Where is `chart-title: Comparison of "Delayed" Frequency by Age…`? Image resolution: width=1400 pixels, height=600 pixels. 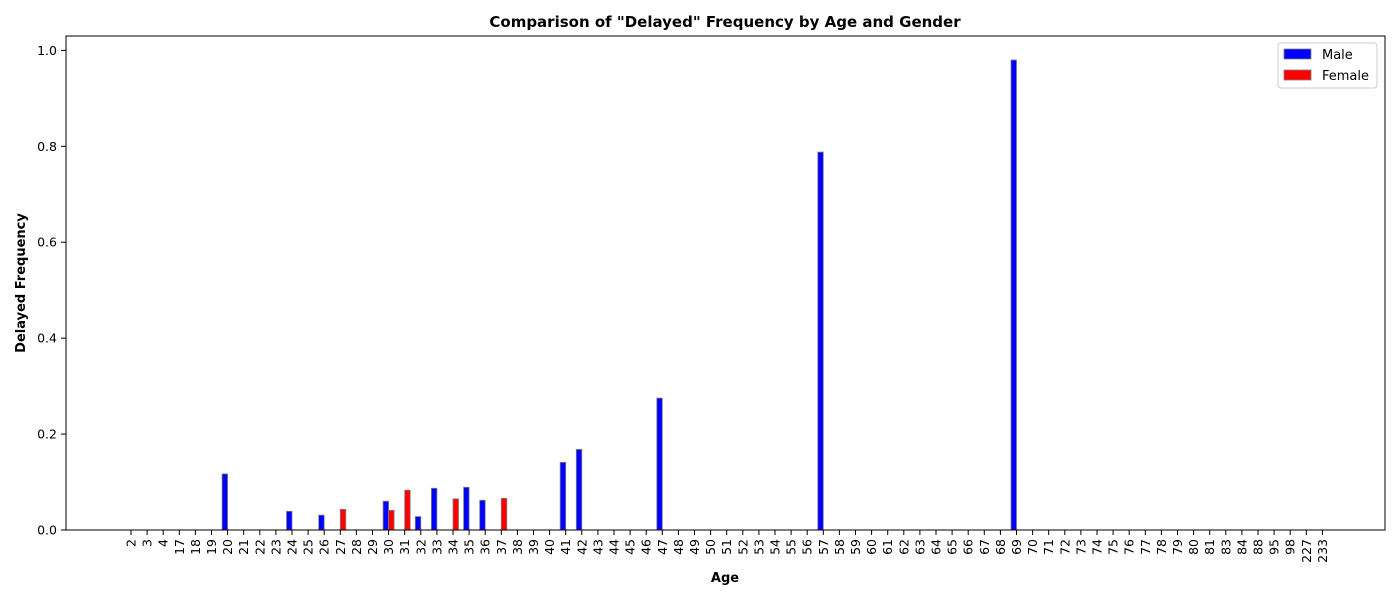 chart-title: Comparison of "Delayed" Frequency by Age… is located at coordinates (725, 22).